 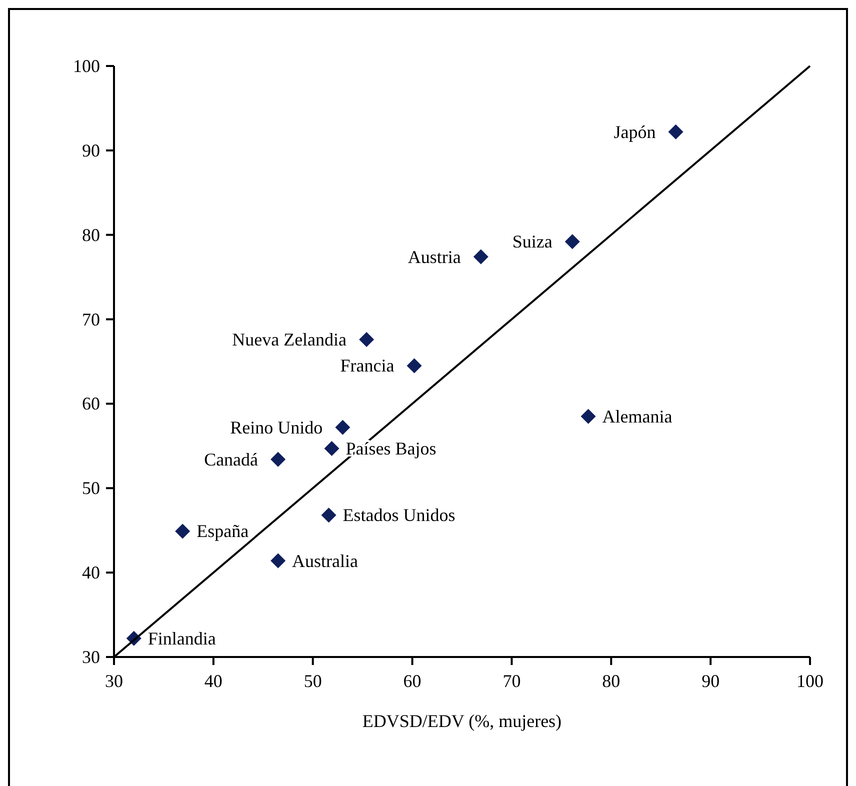 What do you see at coordinates (635, 132) in the screenshot?
I see `annotation: Japón` at bounding box center [635, 132].